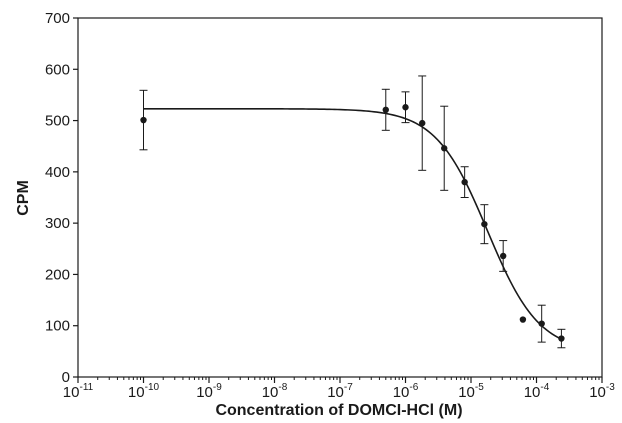 The width and height of the screenshot is (622, 423). I want to click on x-tick-label: 10⁻⁶, so click(406, 391).